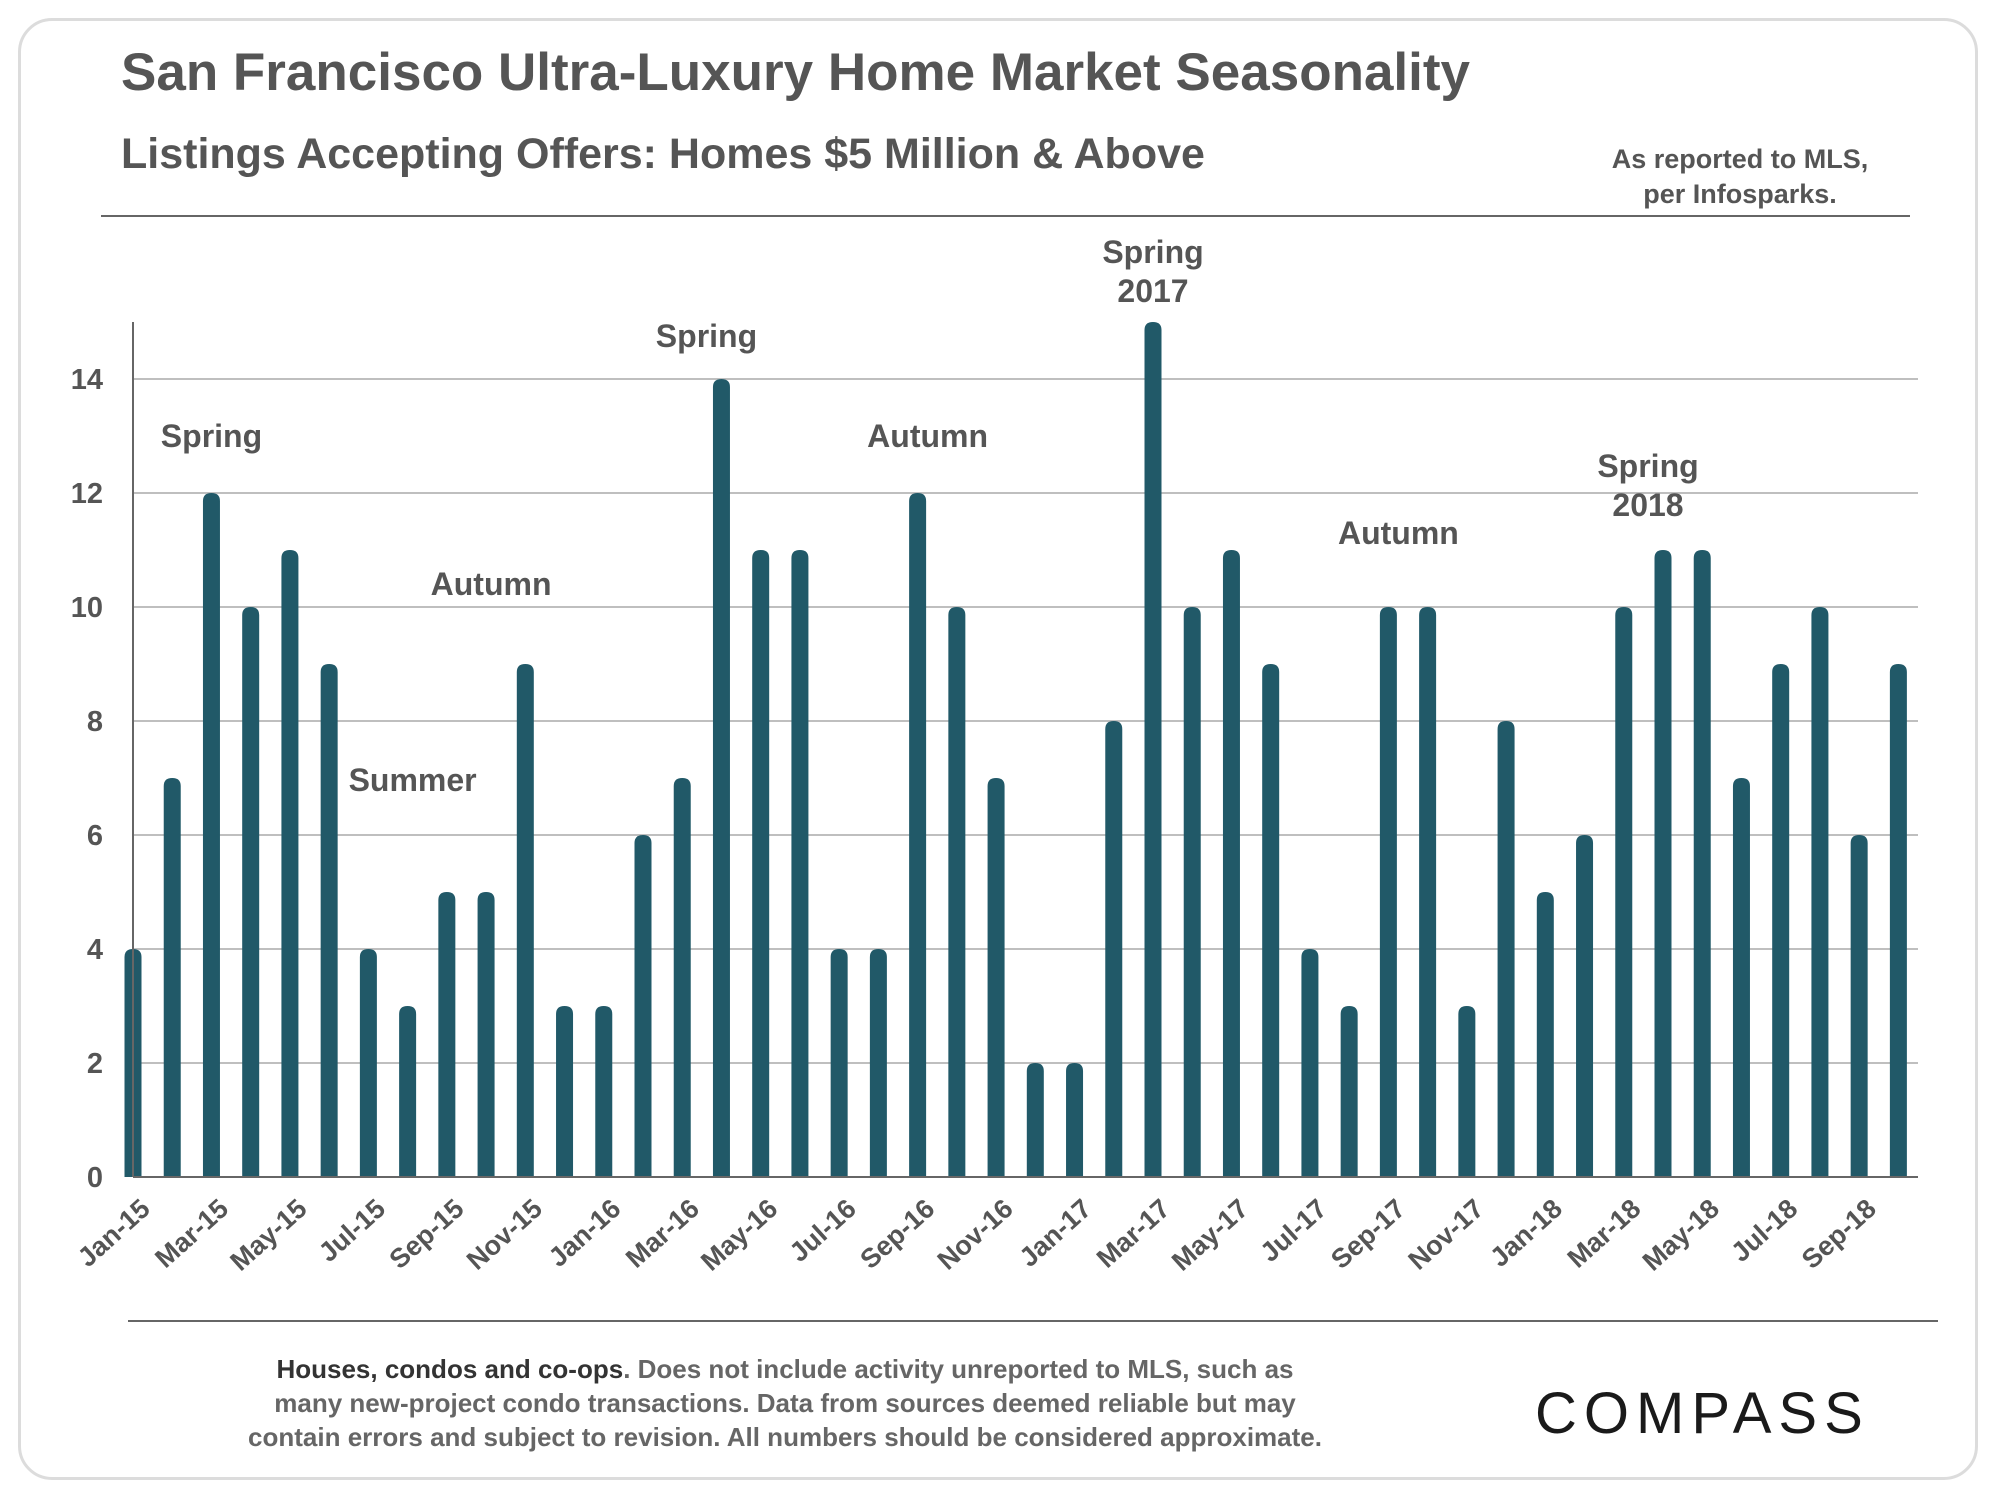  What do you see at coordinates (87, 380) in the screenshot?
I see `y-tick-label: 14` at bounding box center [87, 380].